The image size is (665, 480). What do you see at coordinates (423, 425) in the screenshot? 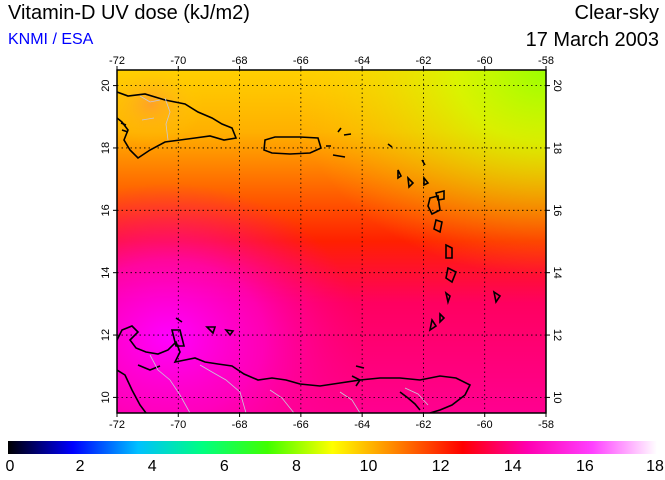
I see `lon-tick-label-bottom: -62` at bounding box center [423, 425].